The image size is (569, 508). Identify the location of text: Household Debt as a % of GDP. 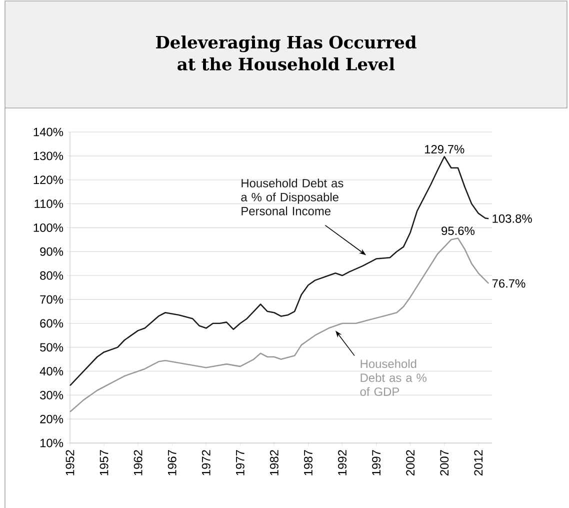
(393, 377).